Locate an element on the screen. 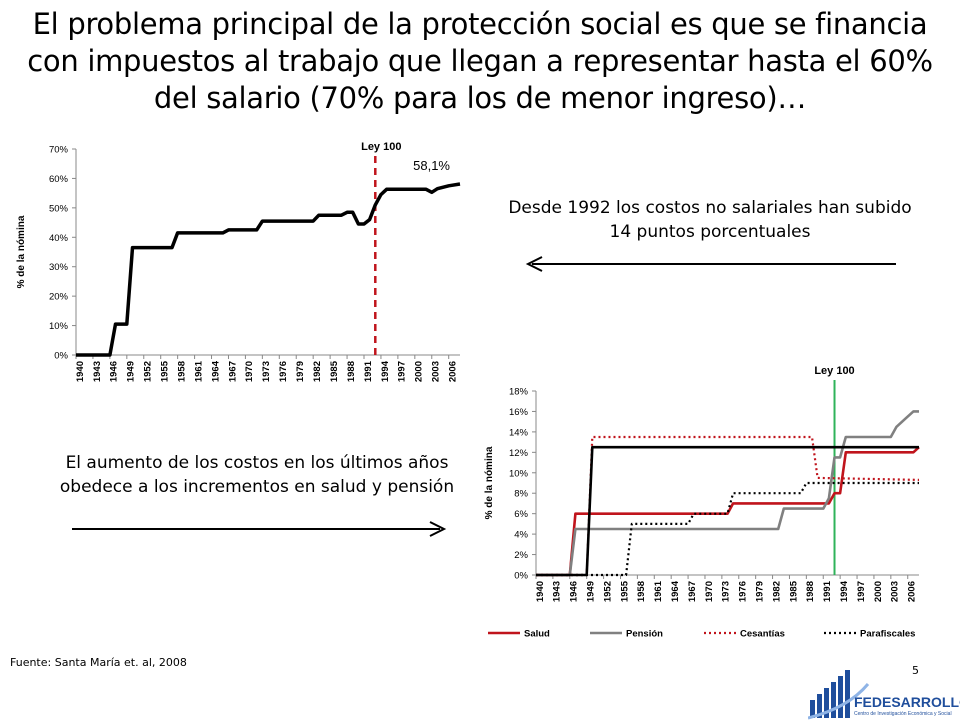 This screenshot has width=960, height=724. y-tick-label: 8% is located at coordinates (521, 494).